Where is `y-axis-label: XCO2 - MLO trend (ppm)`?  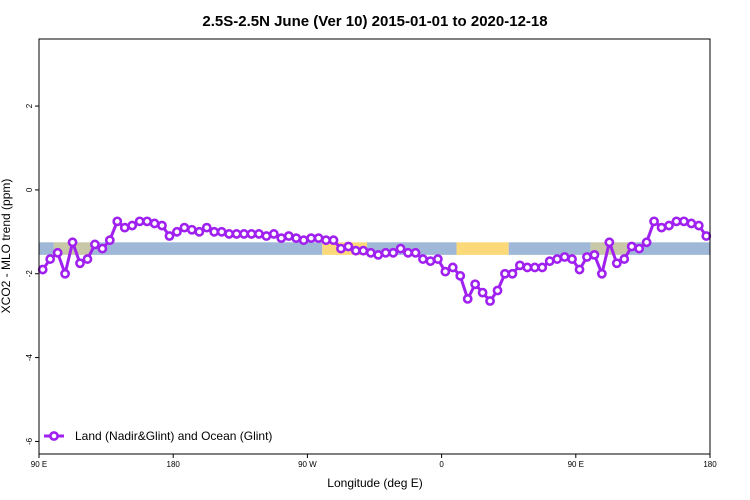
y-axis-label: XCO2 - MLO trend (ppm) is located at coordinates (6, 246).